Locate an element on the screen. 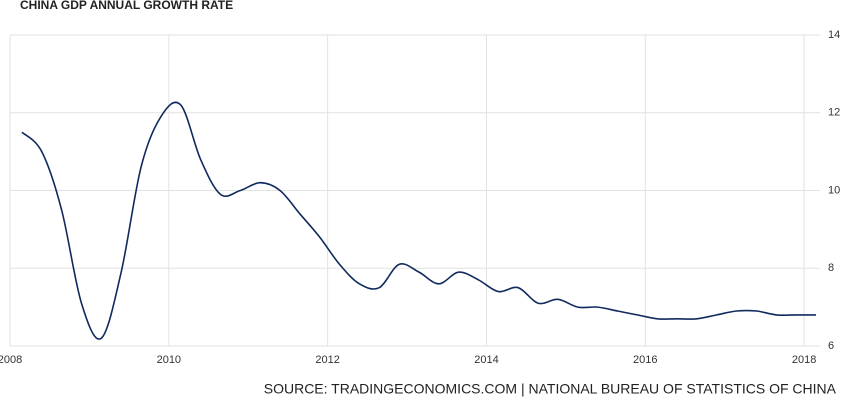 The width and height of the screenshot is (850, 400). x-tick-label: 2014 is located at coordinates (486, 360).